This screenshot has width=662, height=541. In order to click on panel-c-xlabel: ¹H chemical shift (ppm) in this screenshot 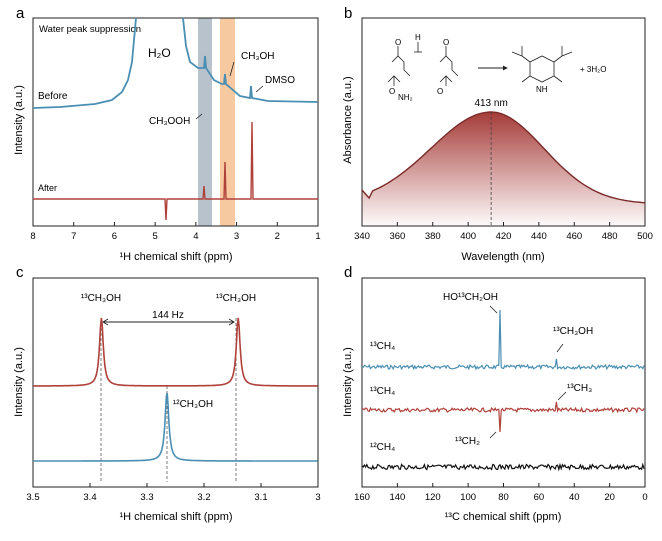, I will do `click(175, 517)`.